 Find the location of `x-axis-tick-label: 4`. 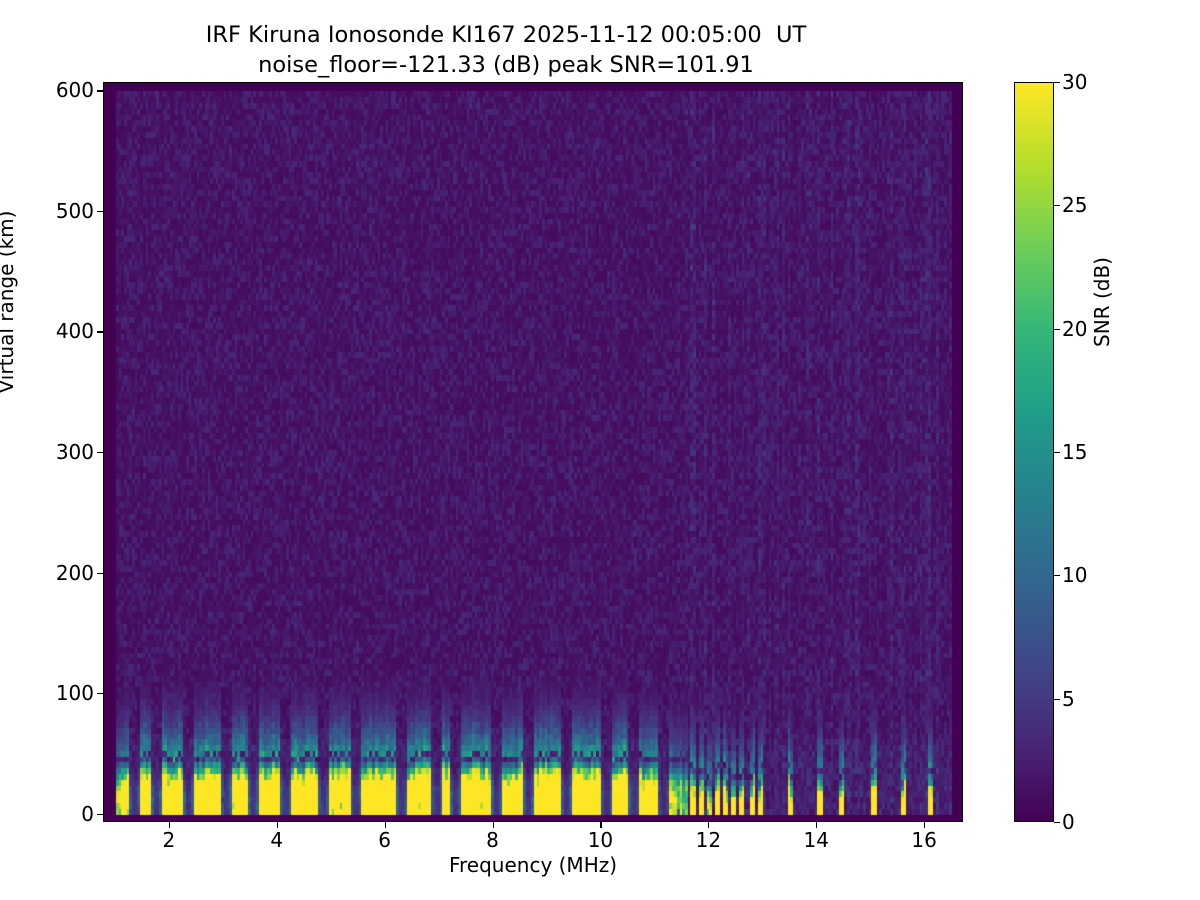

x-axis-tick-label: 4 is located at coordinates (277, 840).